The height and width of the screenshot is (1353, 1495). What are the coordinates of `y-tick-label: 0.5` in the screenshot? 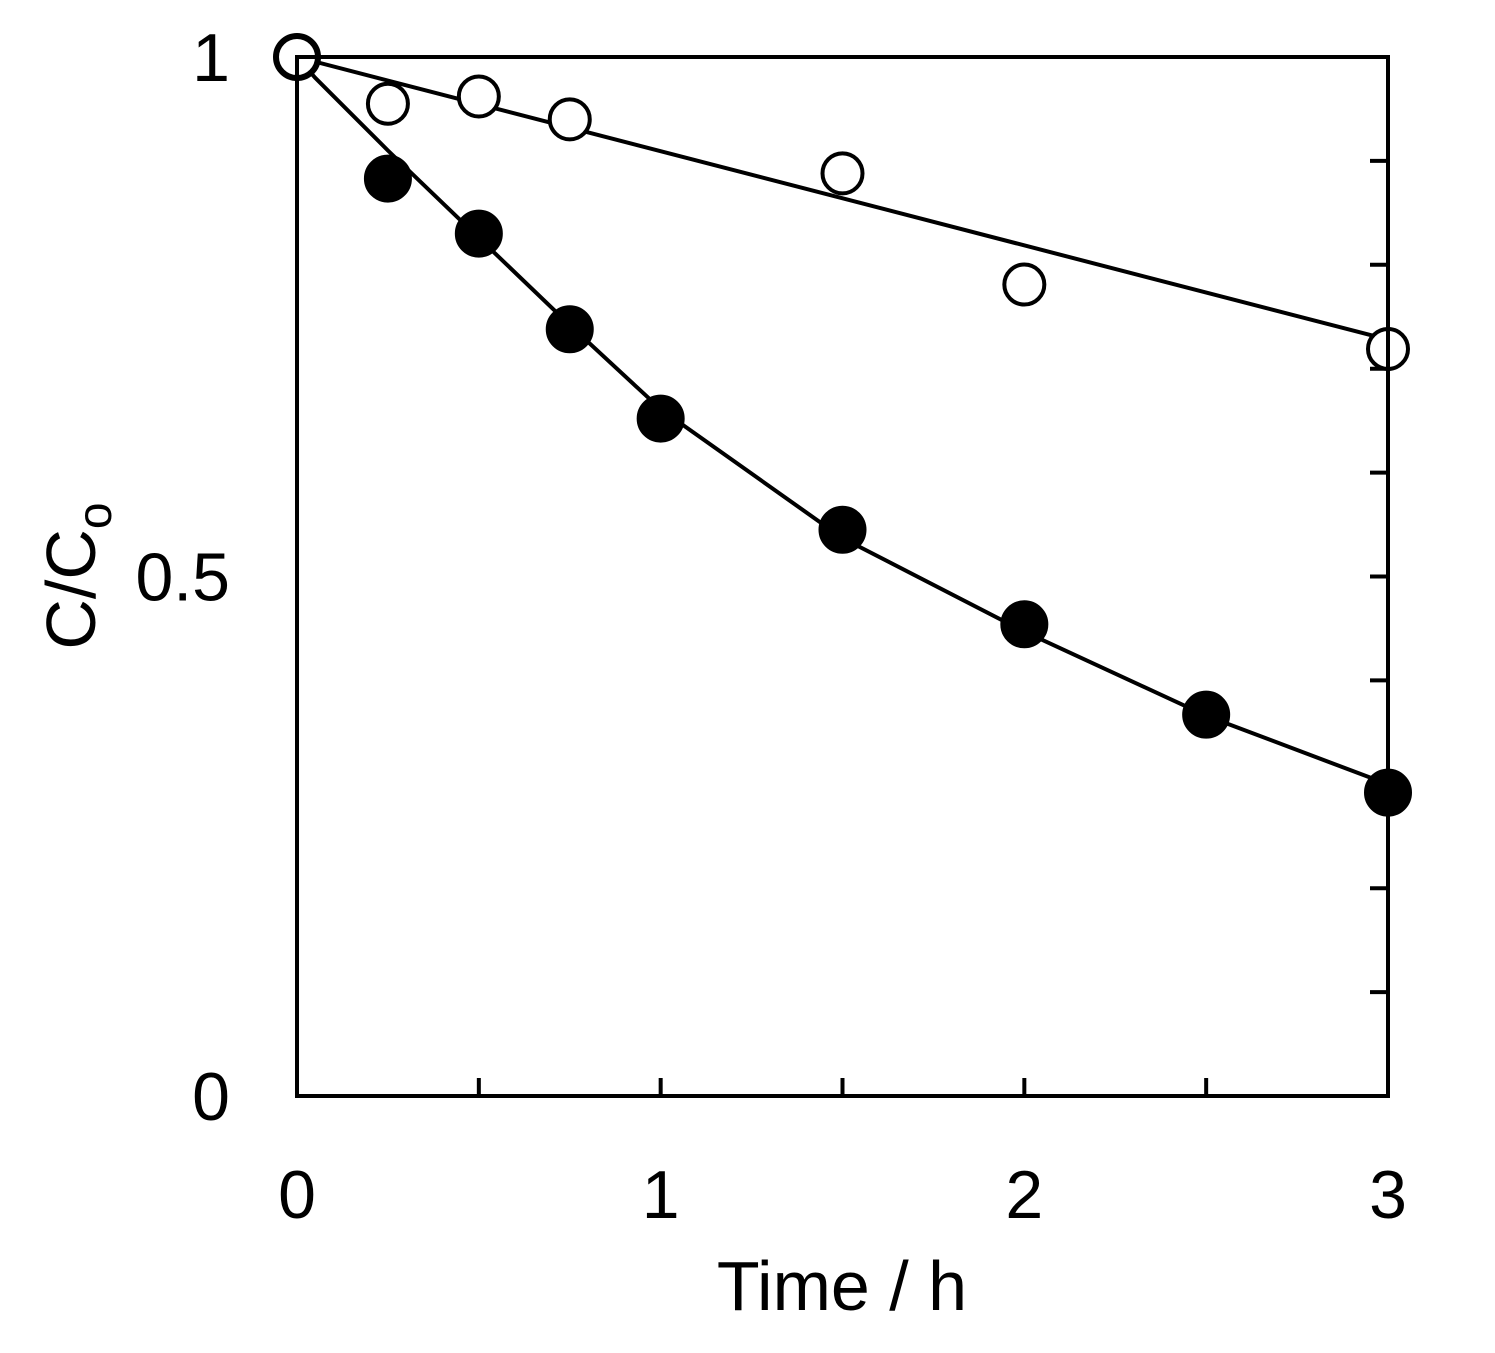 It's located at (182, 578).